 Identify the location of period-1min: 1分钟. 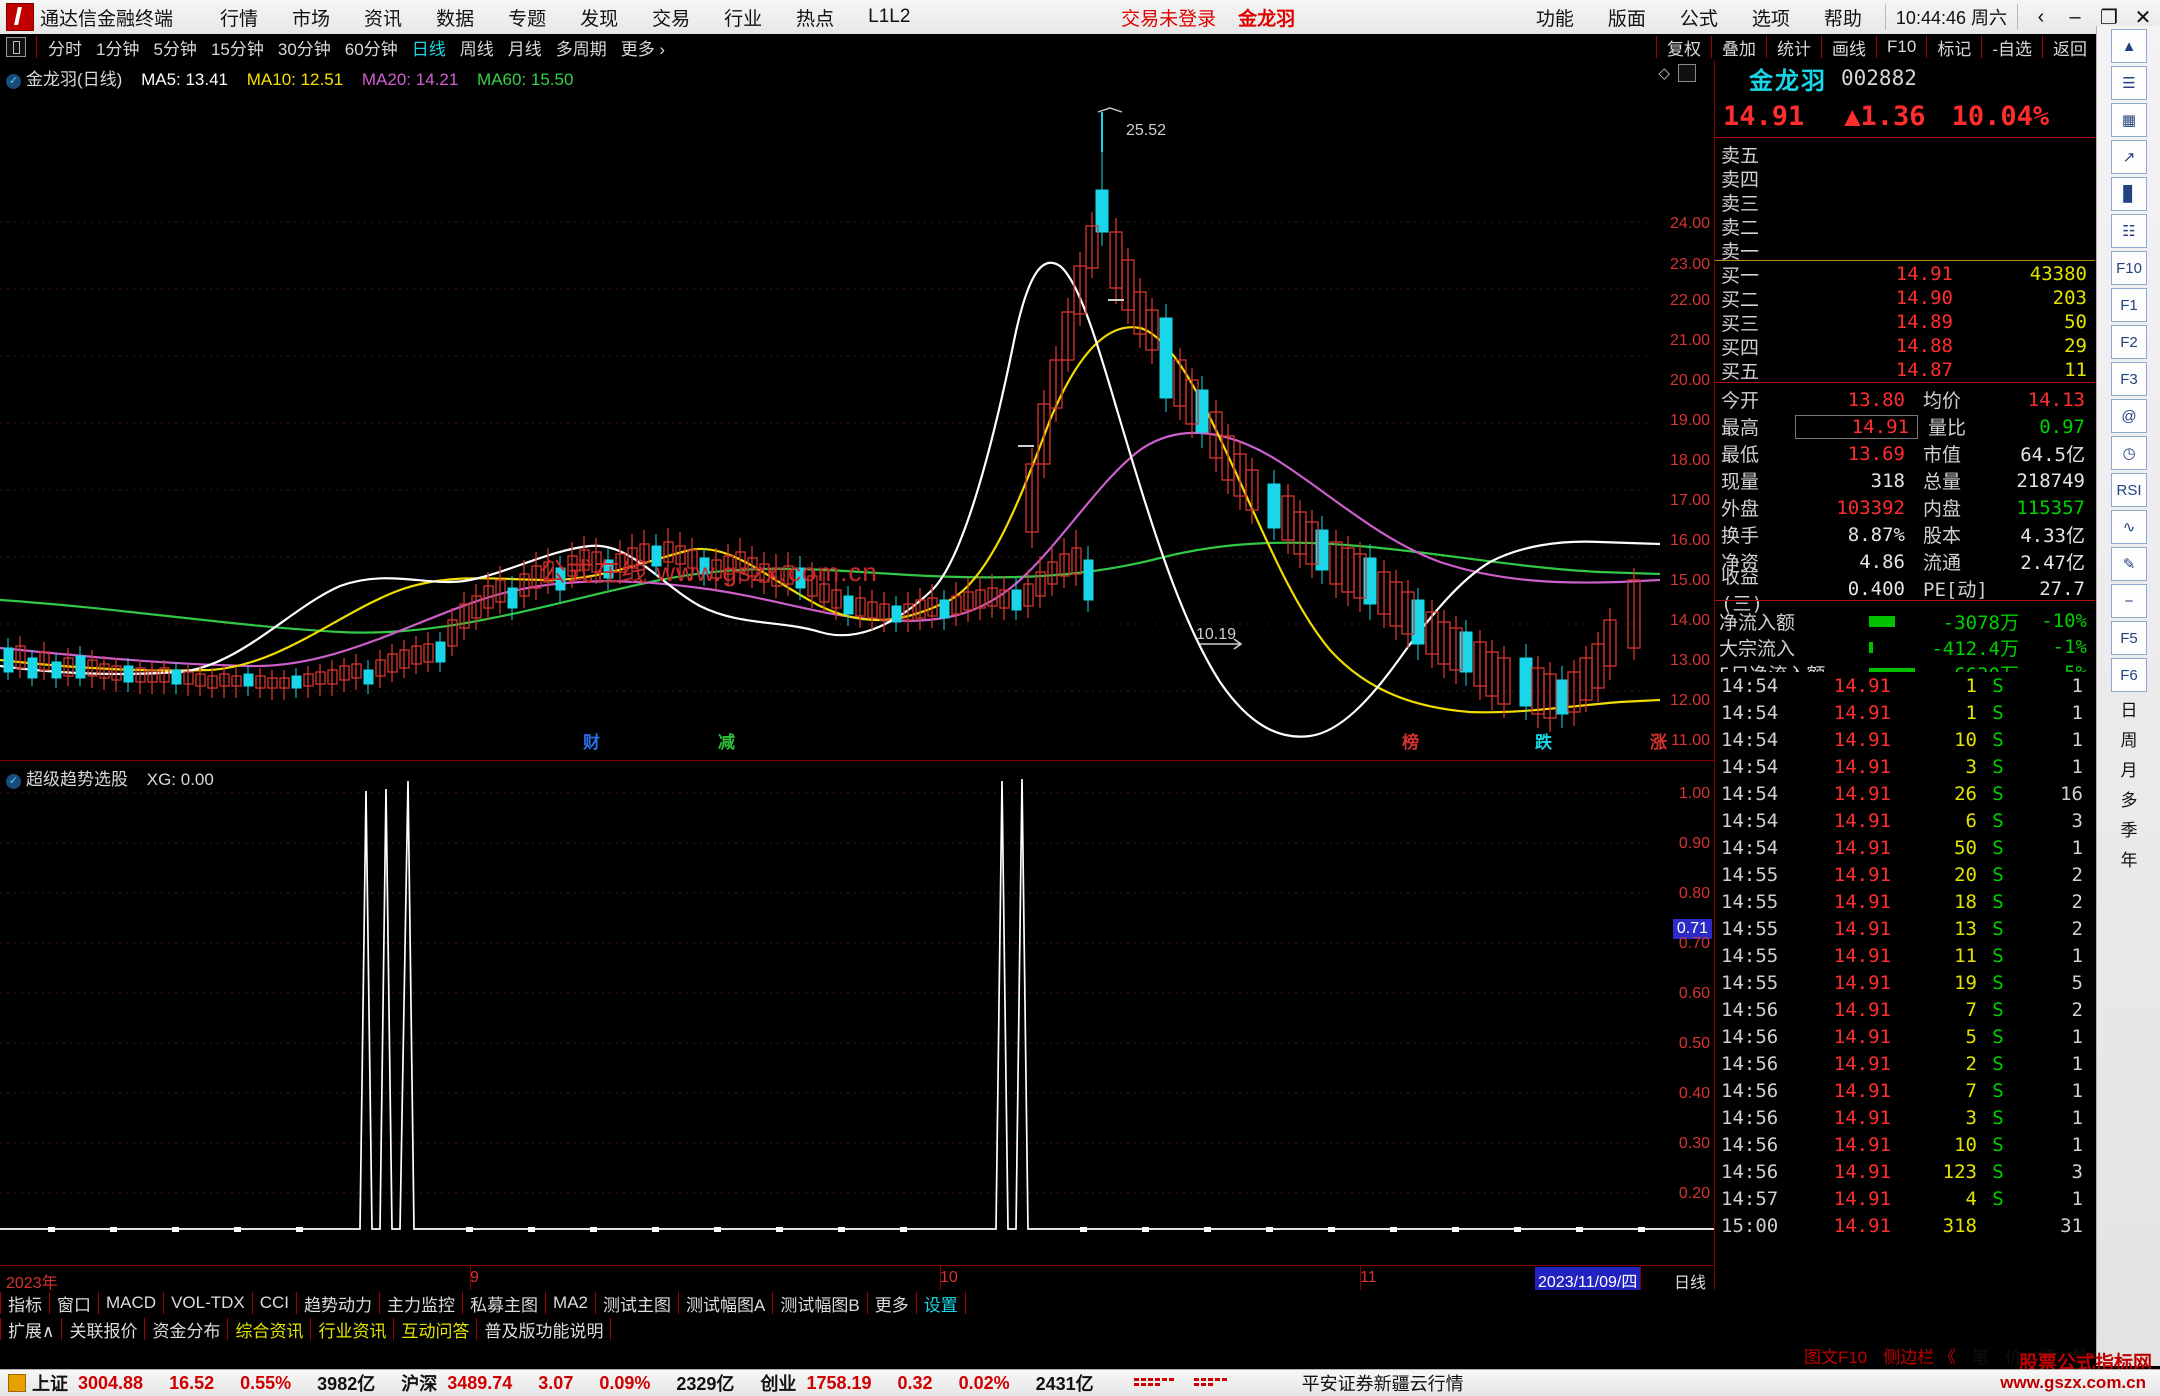
(118, 49).